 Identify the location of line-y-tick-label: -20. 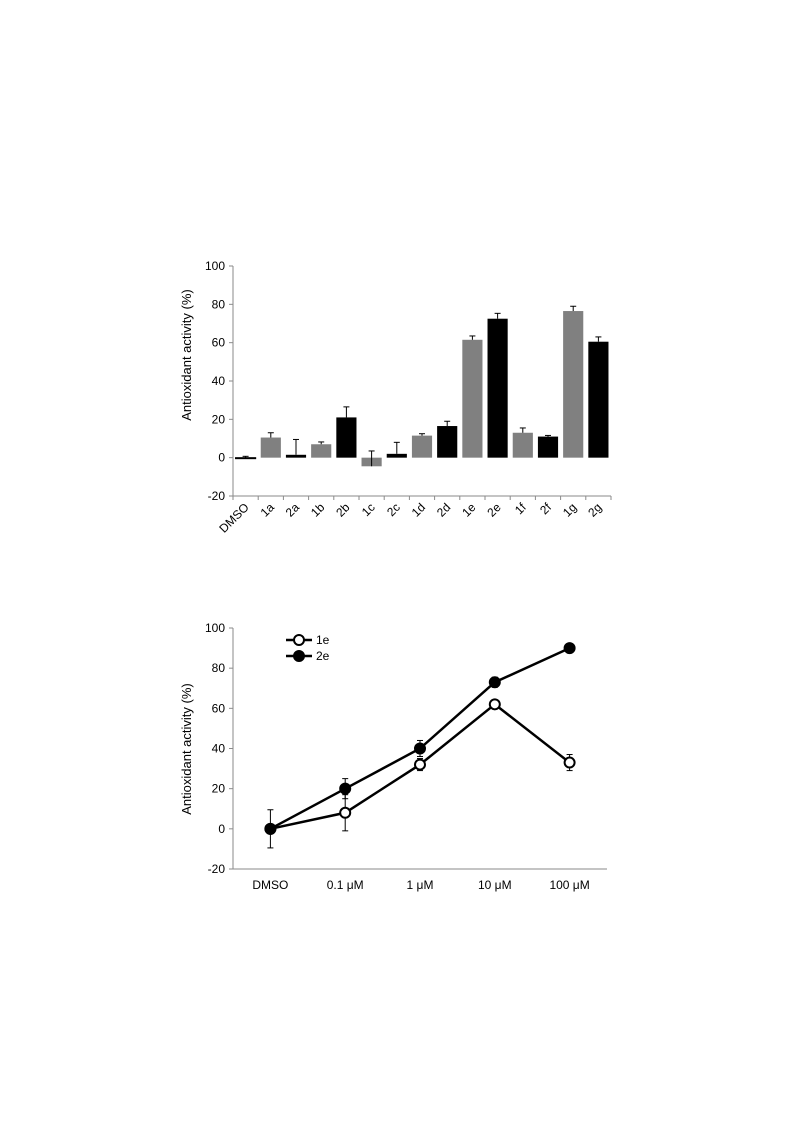
(217, 869).